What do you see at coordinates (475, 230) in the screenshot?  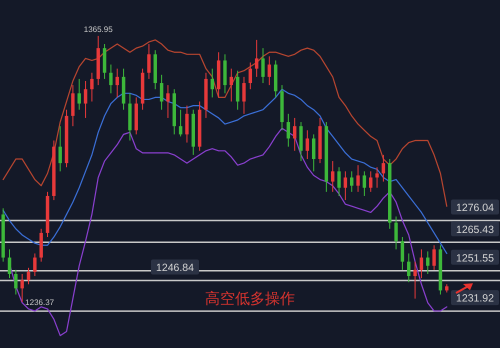 I see `ref-line-label: 1265.43` at bounding box center [475, 230].